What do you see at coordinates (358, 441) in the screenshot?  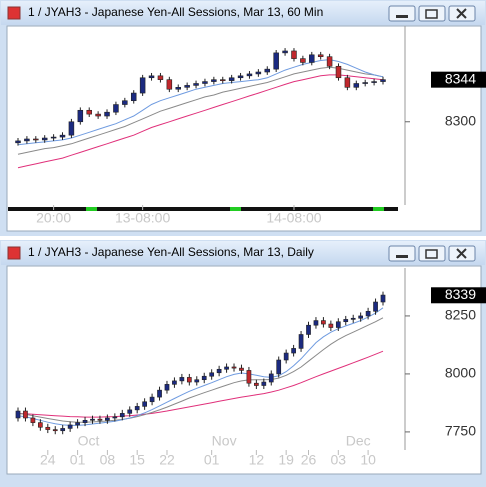 I see `month-label: Dec` at bounding box center [358, 441].